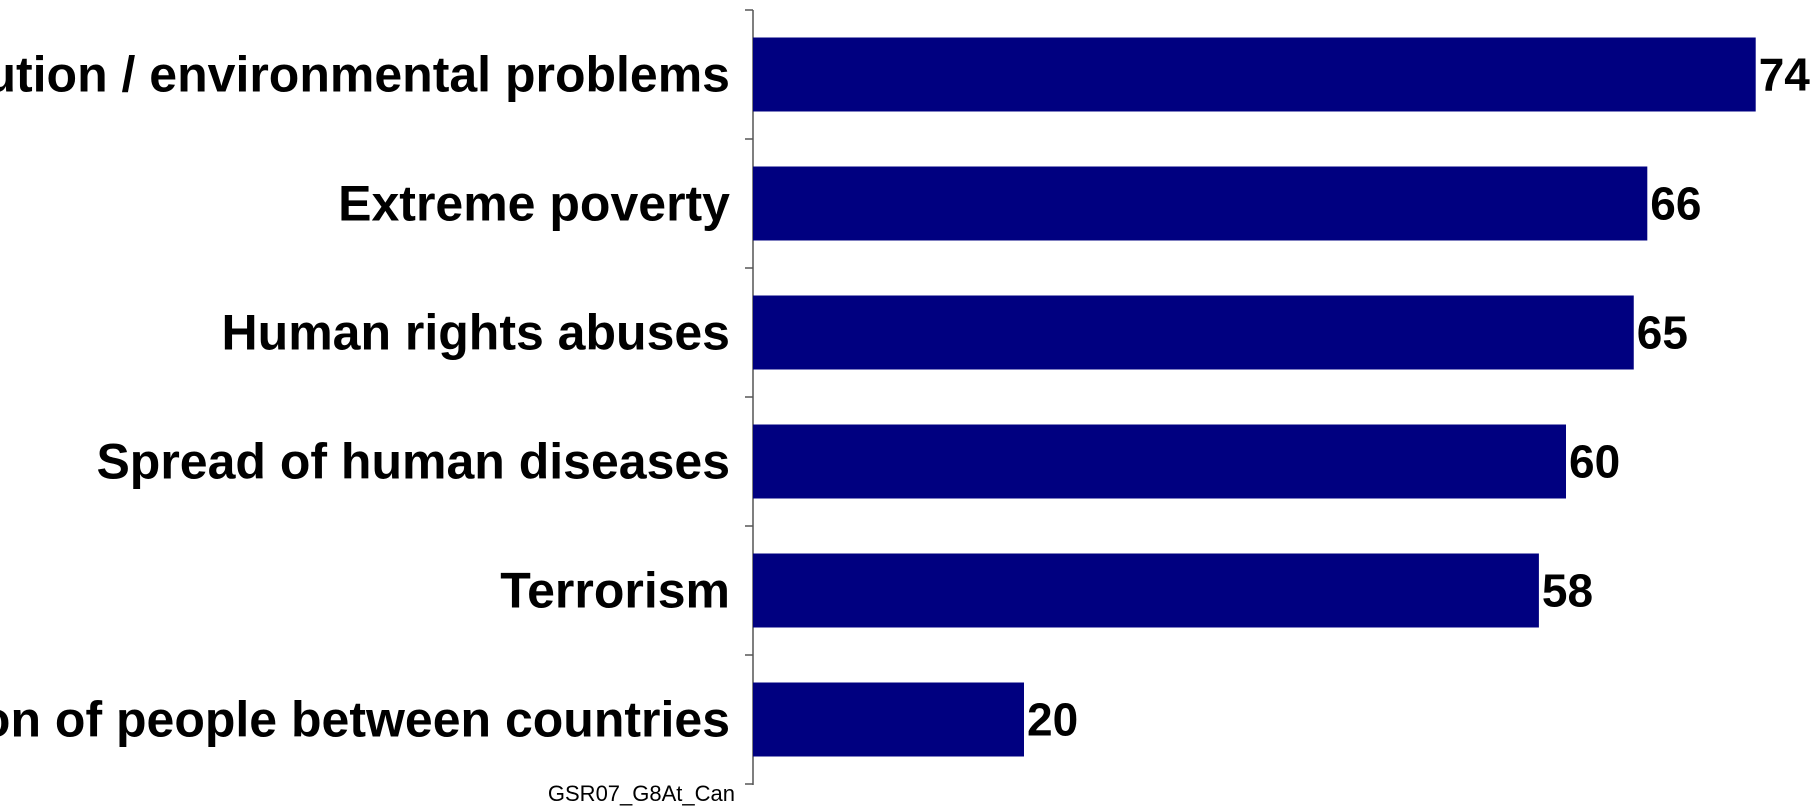  What do you see at coordinates (615, 591) in the screenshot?
I see `category-label: Terrorism` at bounding box center [615, 591].